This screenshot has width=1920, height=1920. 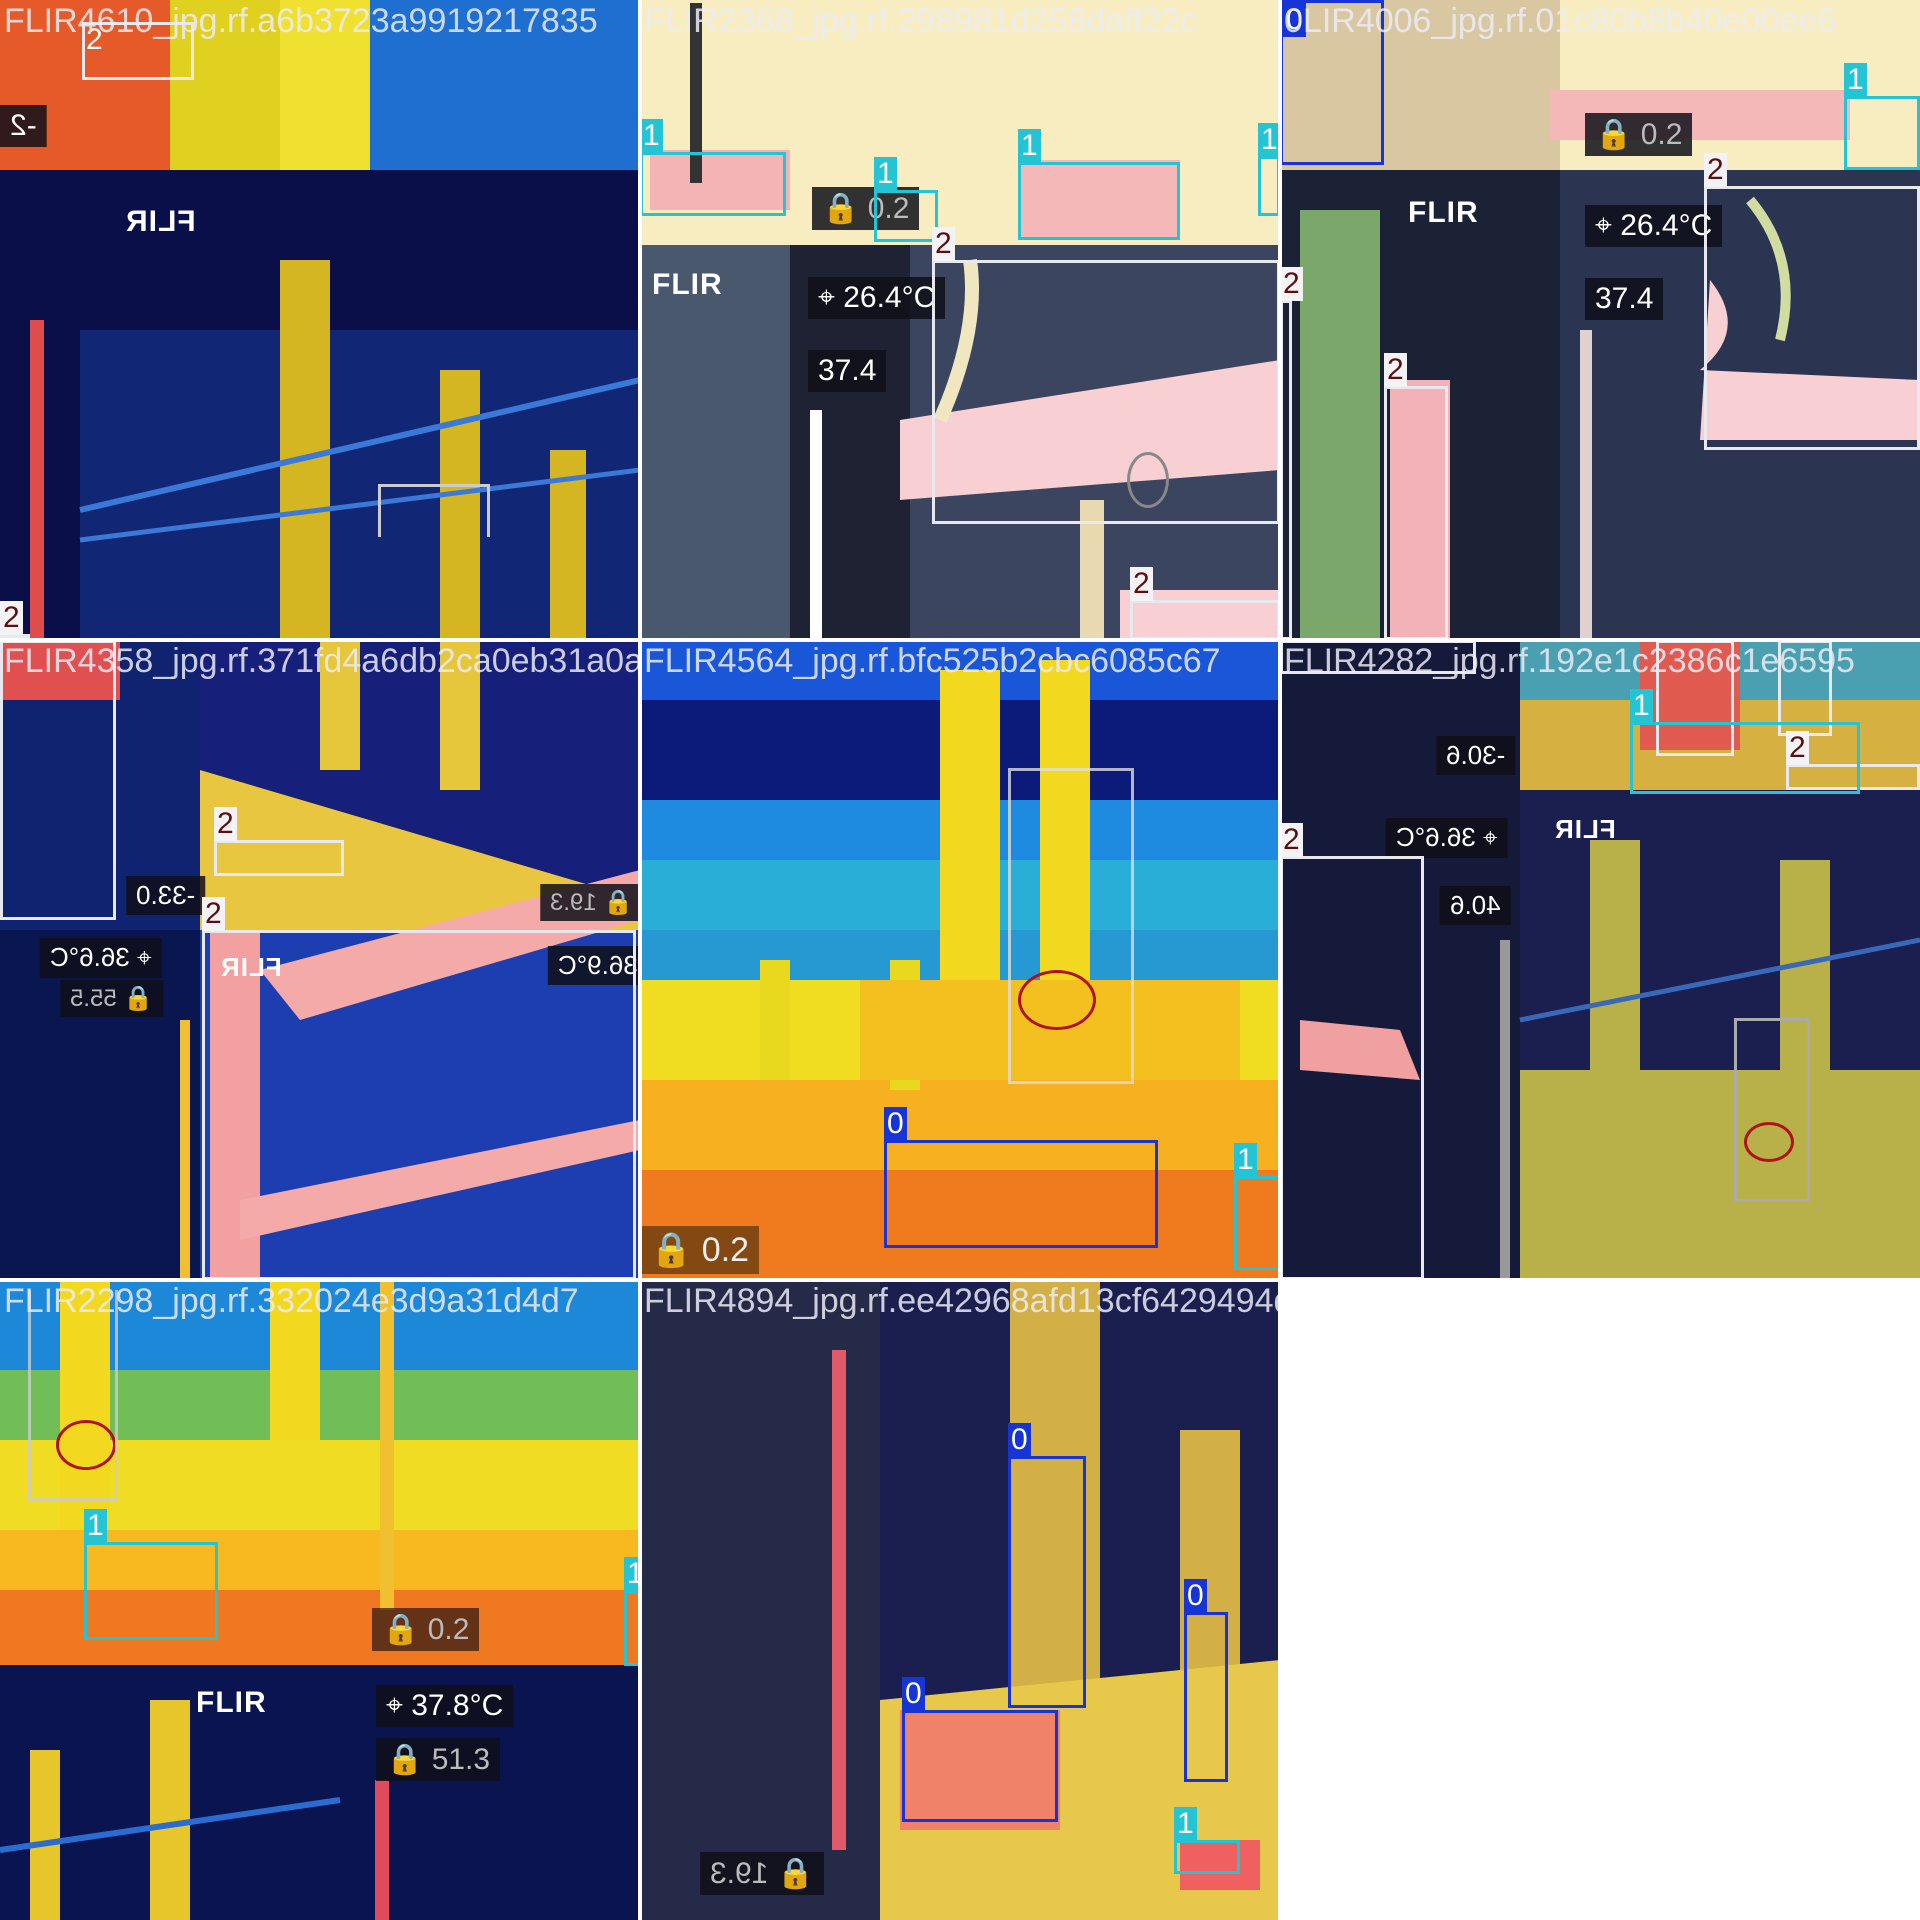 I want to click on image-caption: FLIR4282_jpg.rf.192e1c2386c1e6595, so click(x=1569, y=661).